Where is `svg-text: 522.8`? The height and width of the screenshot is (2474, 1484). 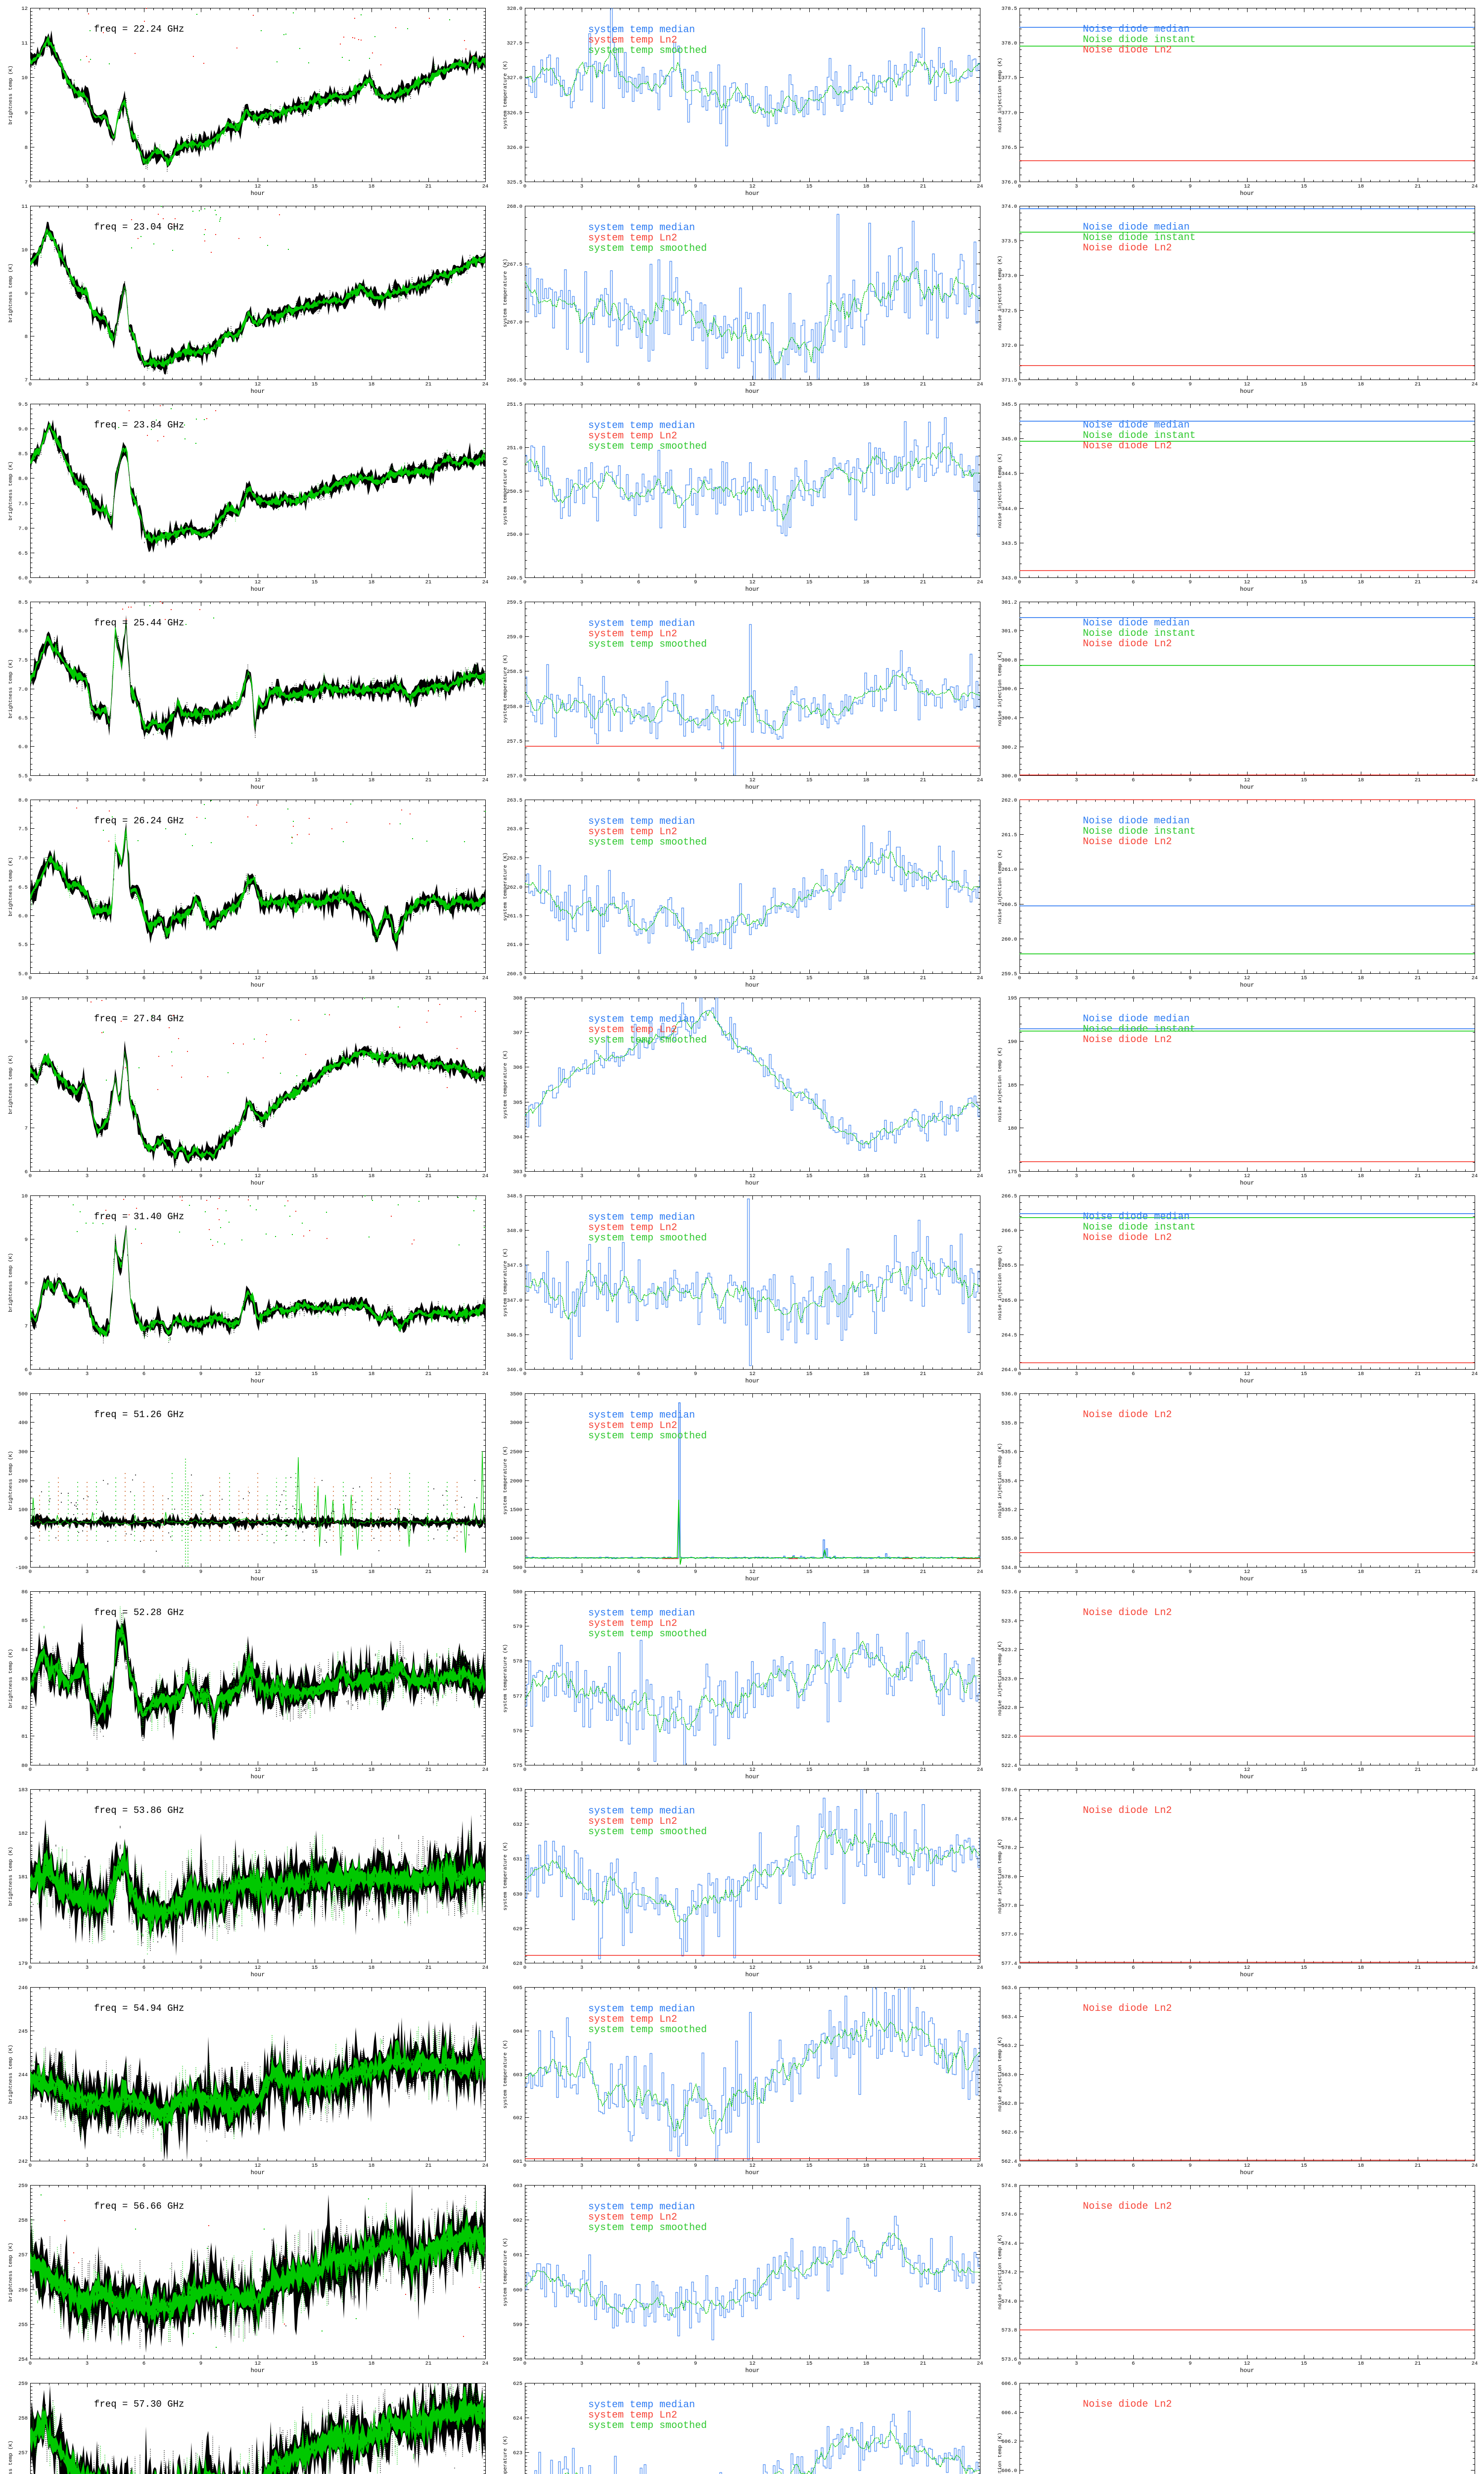 svg-text: 522.8 is located at coordinates (1009, 1708).